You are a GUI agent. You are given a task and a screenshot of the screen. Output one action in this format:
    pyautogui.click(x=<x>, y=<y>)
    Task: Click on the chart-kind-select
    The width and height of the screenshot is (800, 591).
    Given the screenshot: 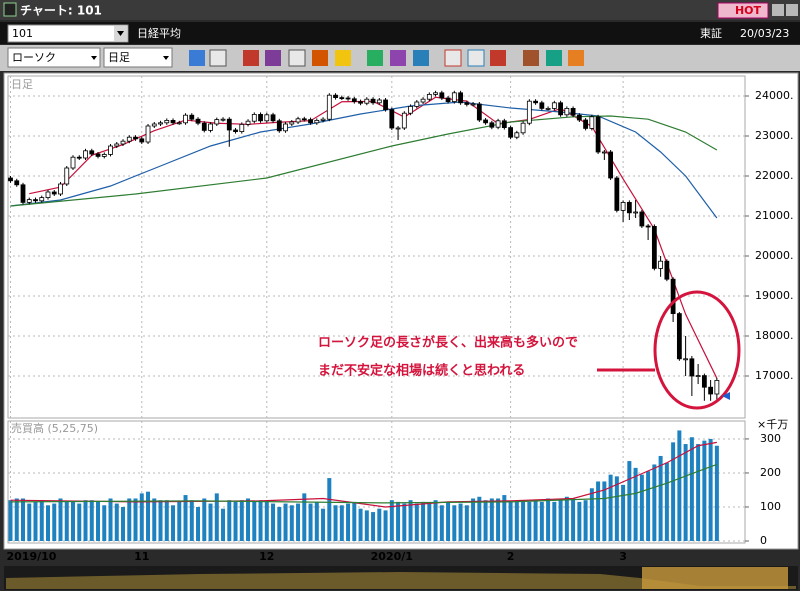 What is the action you would take?
    pyautogui.click(x=54, y=57)
    